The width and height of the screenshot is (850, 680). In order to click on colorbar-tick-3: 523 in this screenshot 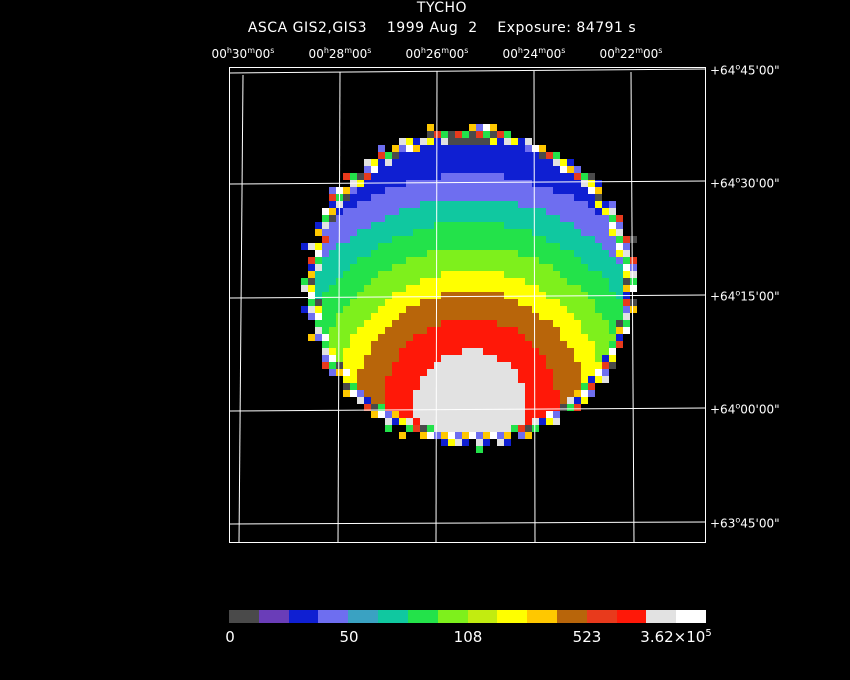, I will do `click(587, 637)`.